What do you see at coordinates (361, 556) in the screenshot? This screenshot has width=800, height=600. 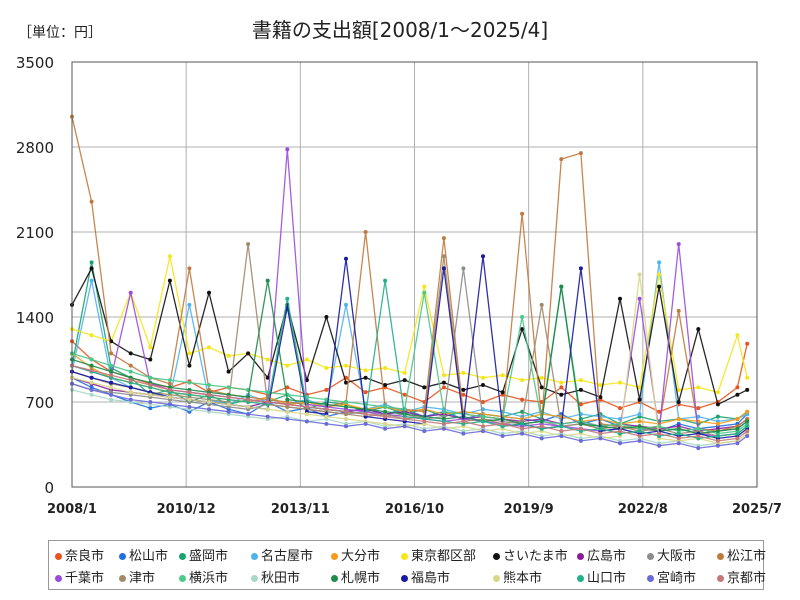 I see `legend-label: 大分市` at bounding box center [361, 556].